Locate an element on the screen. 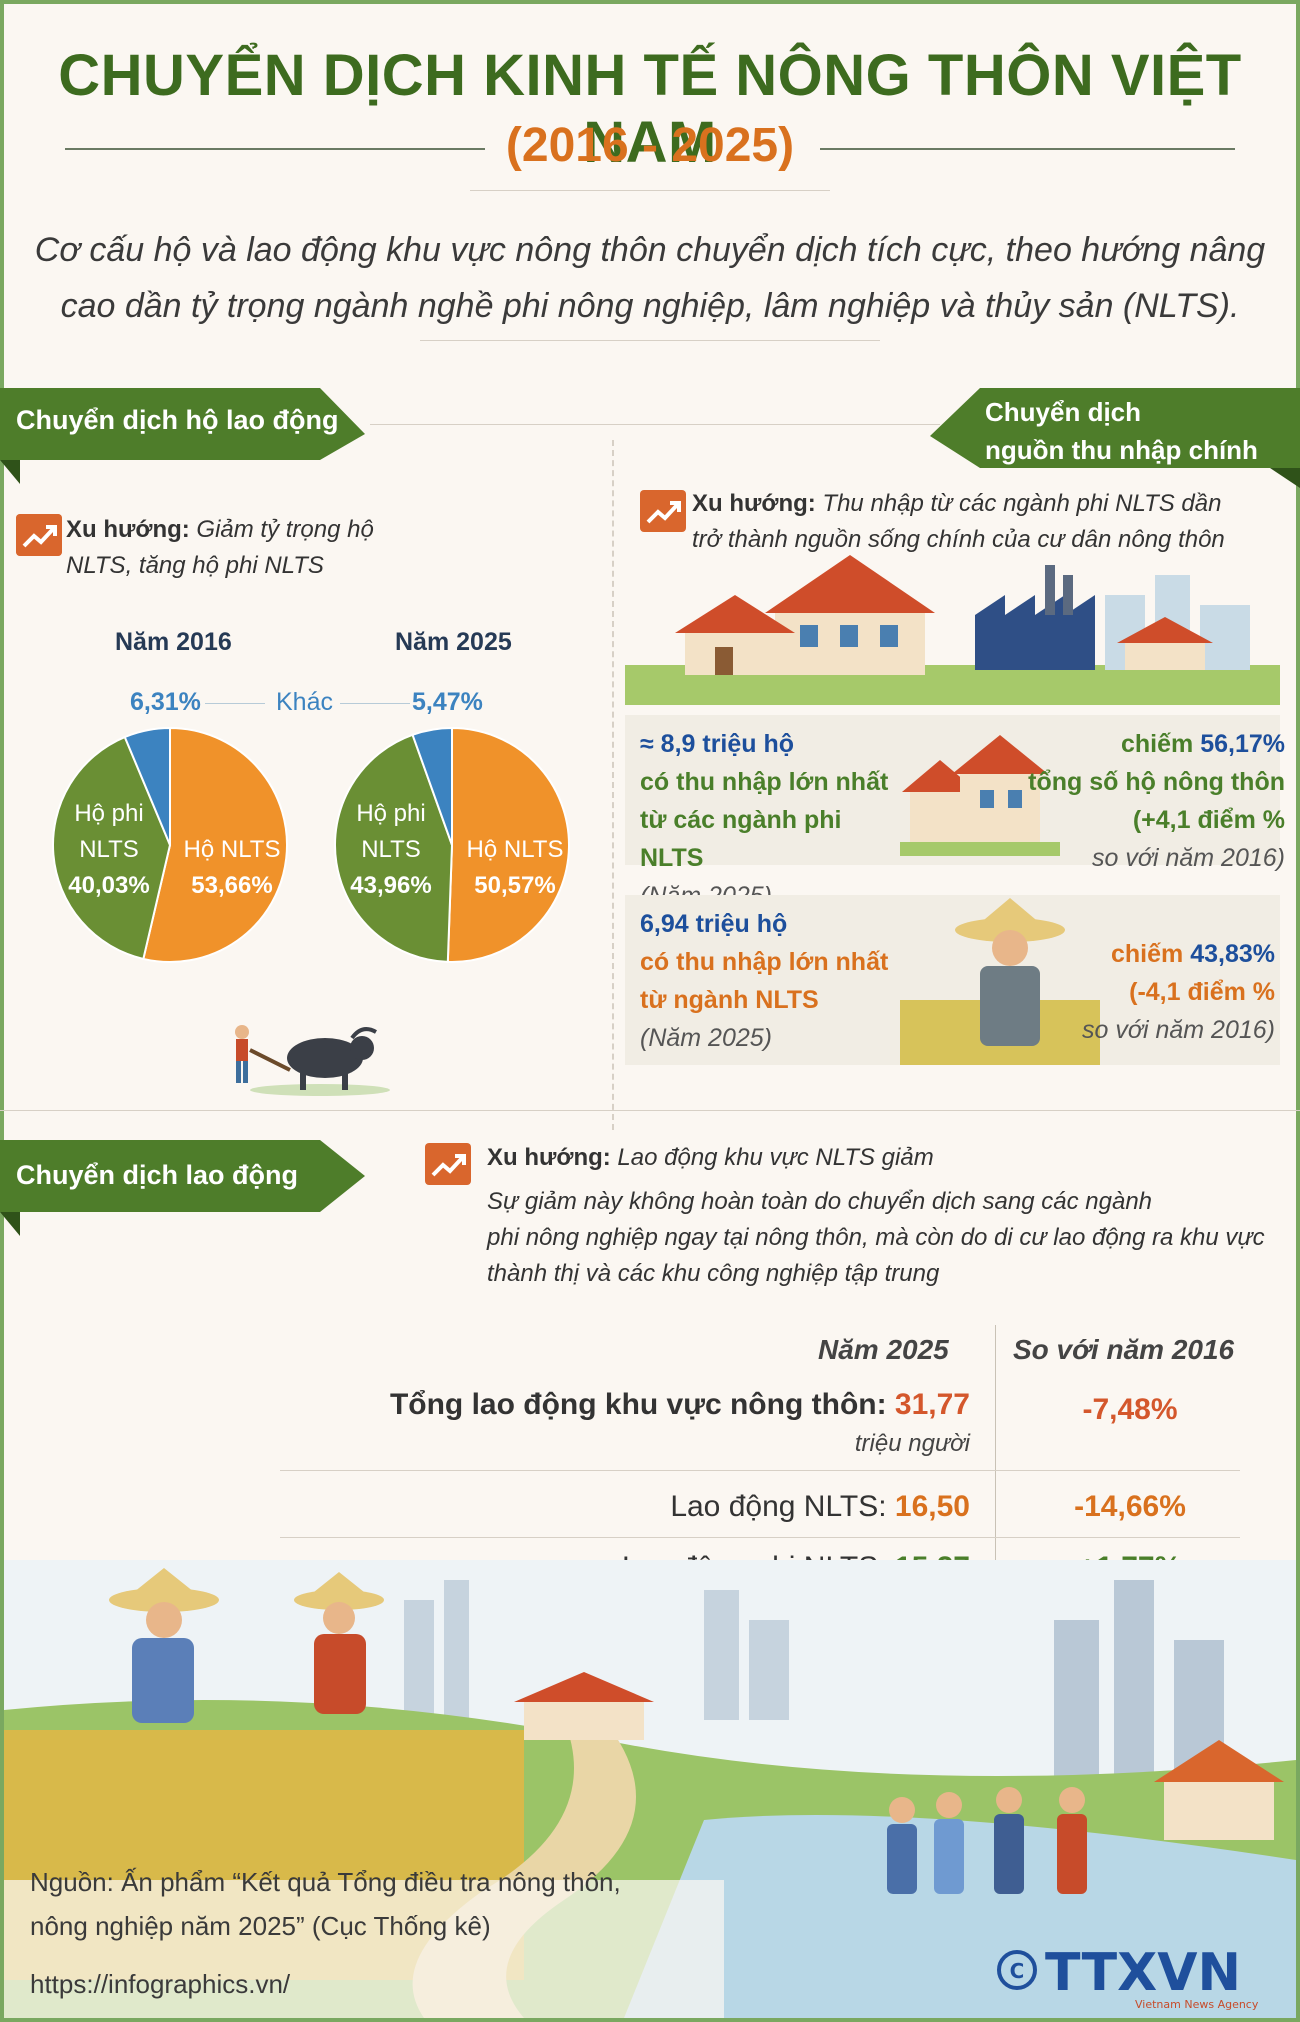 The width and height of the screenshot is (1300, 2022). stat-value: 6,94 triệu hộ is located at coordinates (714, 924).